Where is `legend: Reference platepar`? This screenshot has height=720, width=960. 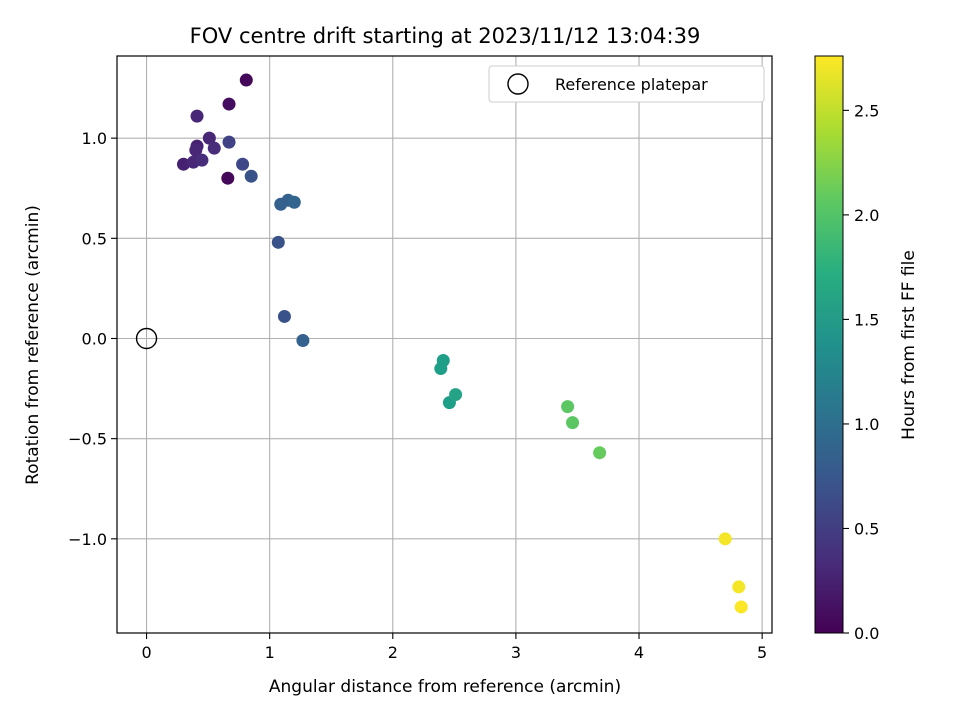
legend: Reference platepar is located at coordinates (626, 84).